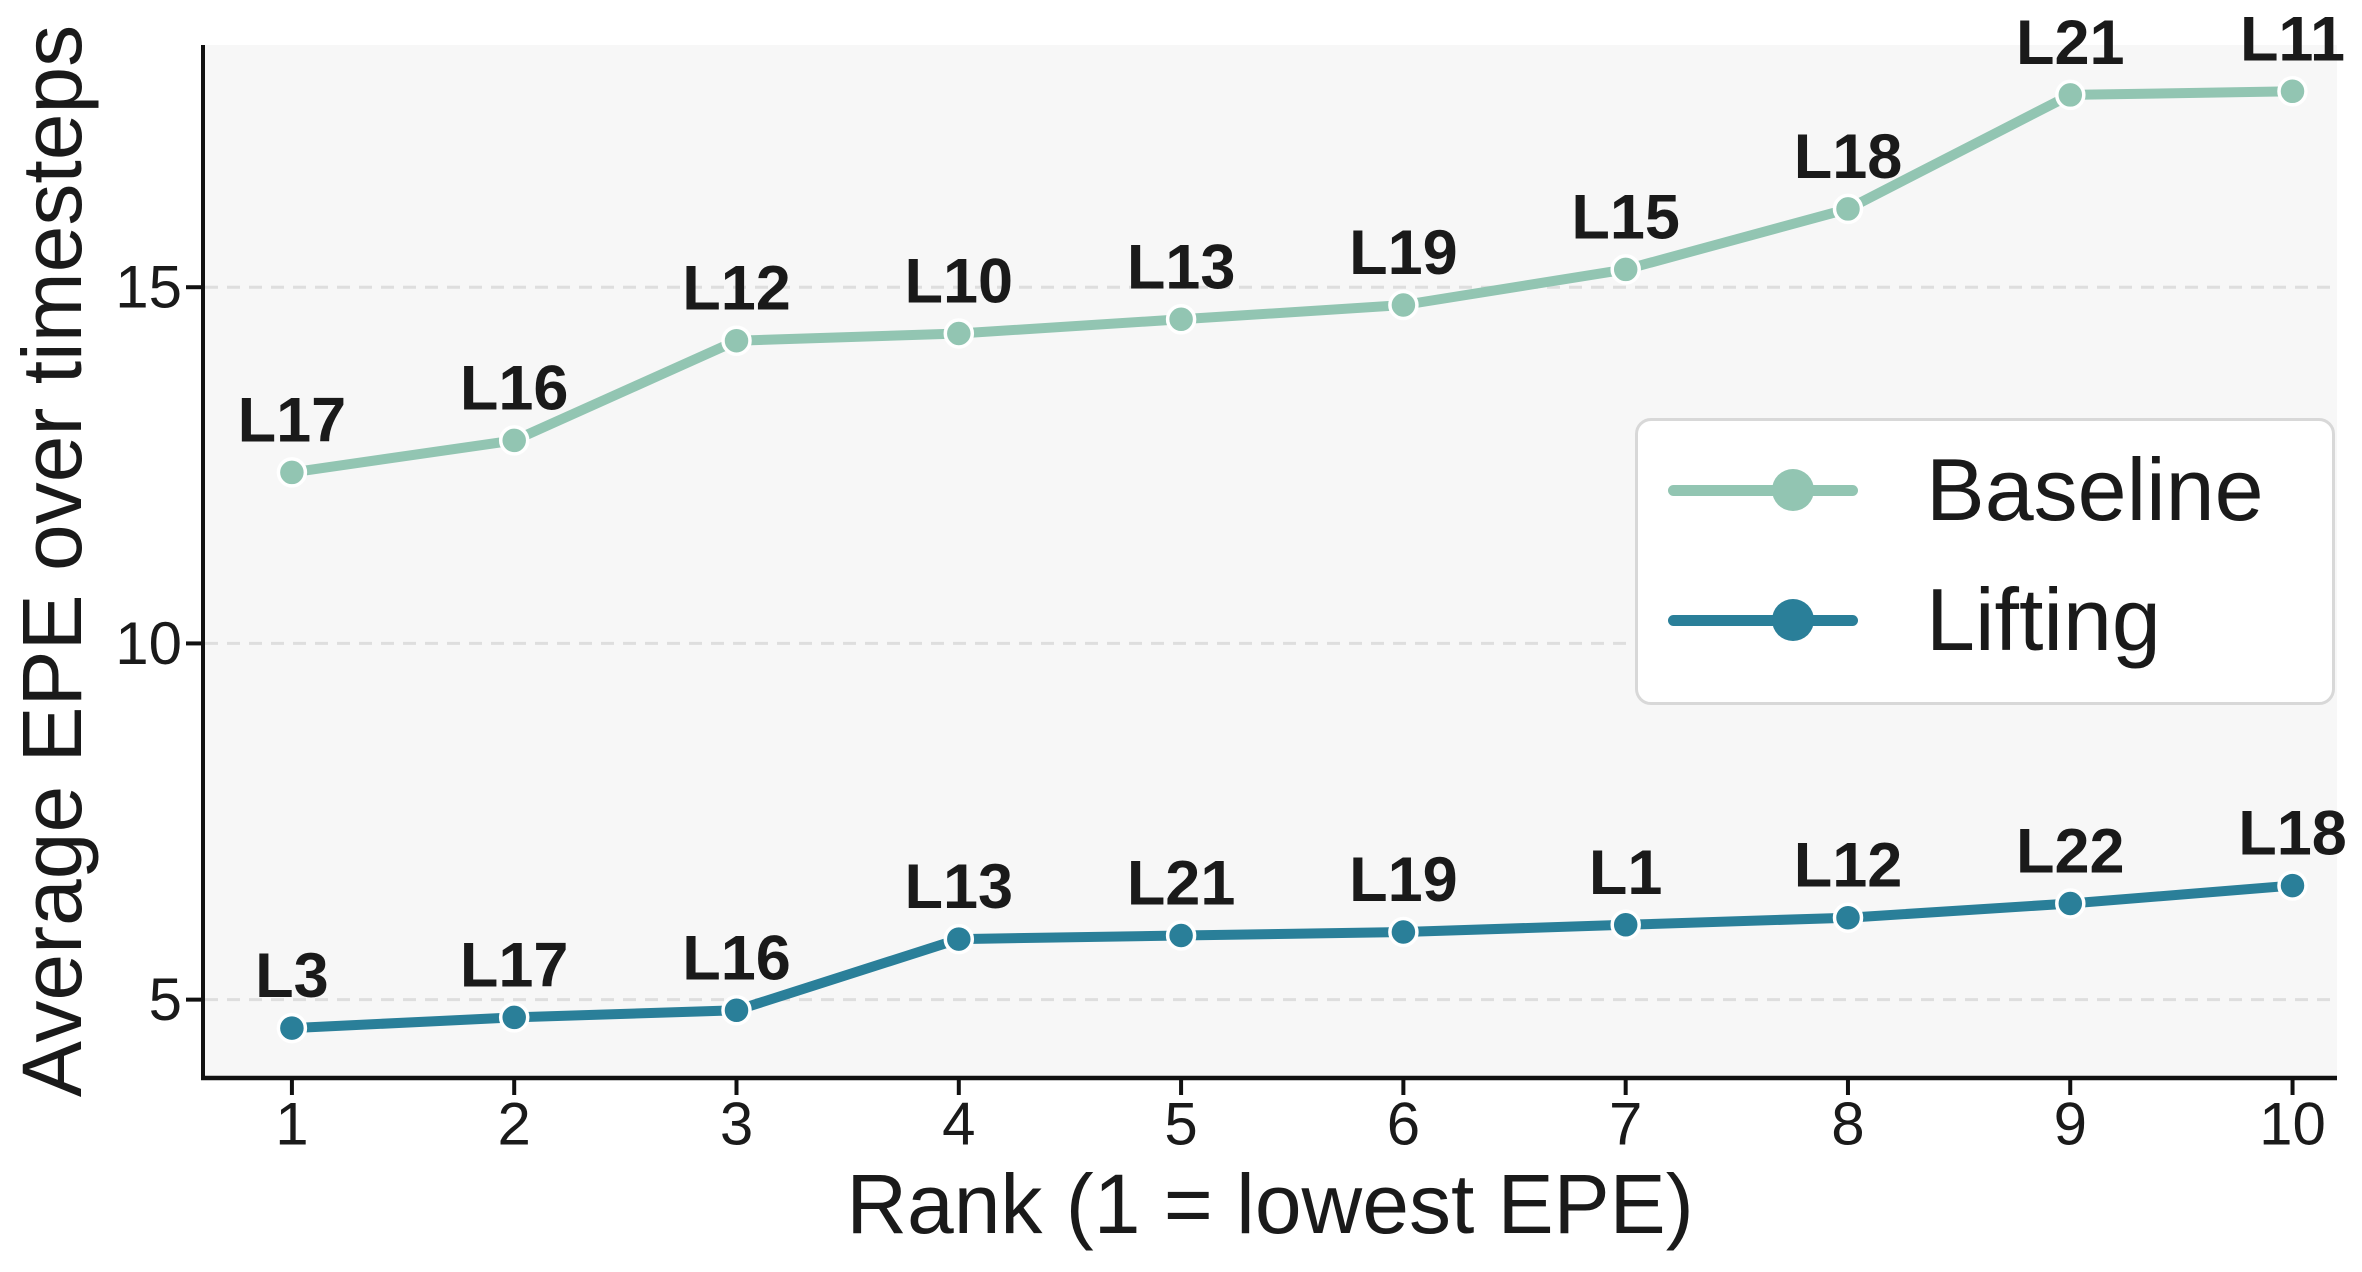 The height and width of the screenshot is (1272, 2362). What do you see at coordinates (959, 887) in the screenshot?
I see `point-label-lifting-rank-4: L13` at bounding box center [959, 887].